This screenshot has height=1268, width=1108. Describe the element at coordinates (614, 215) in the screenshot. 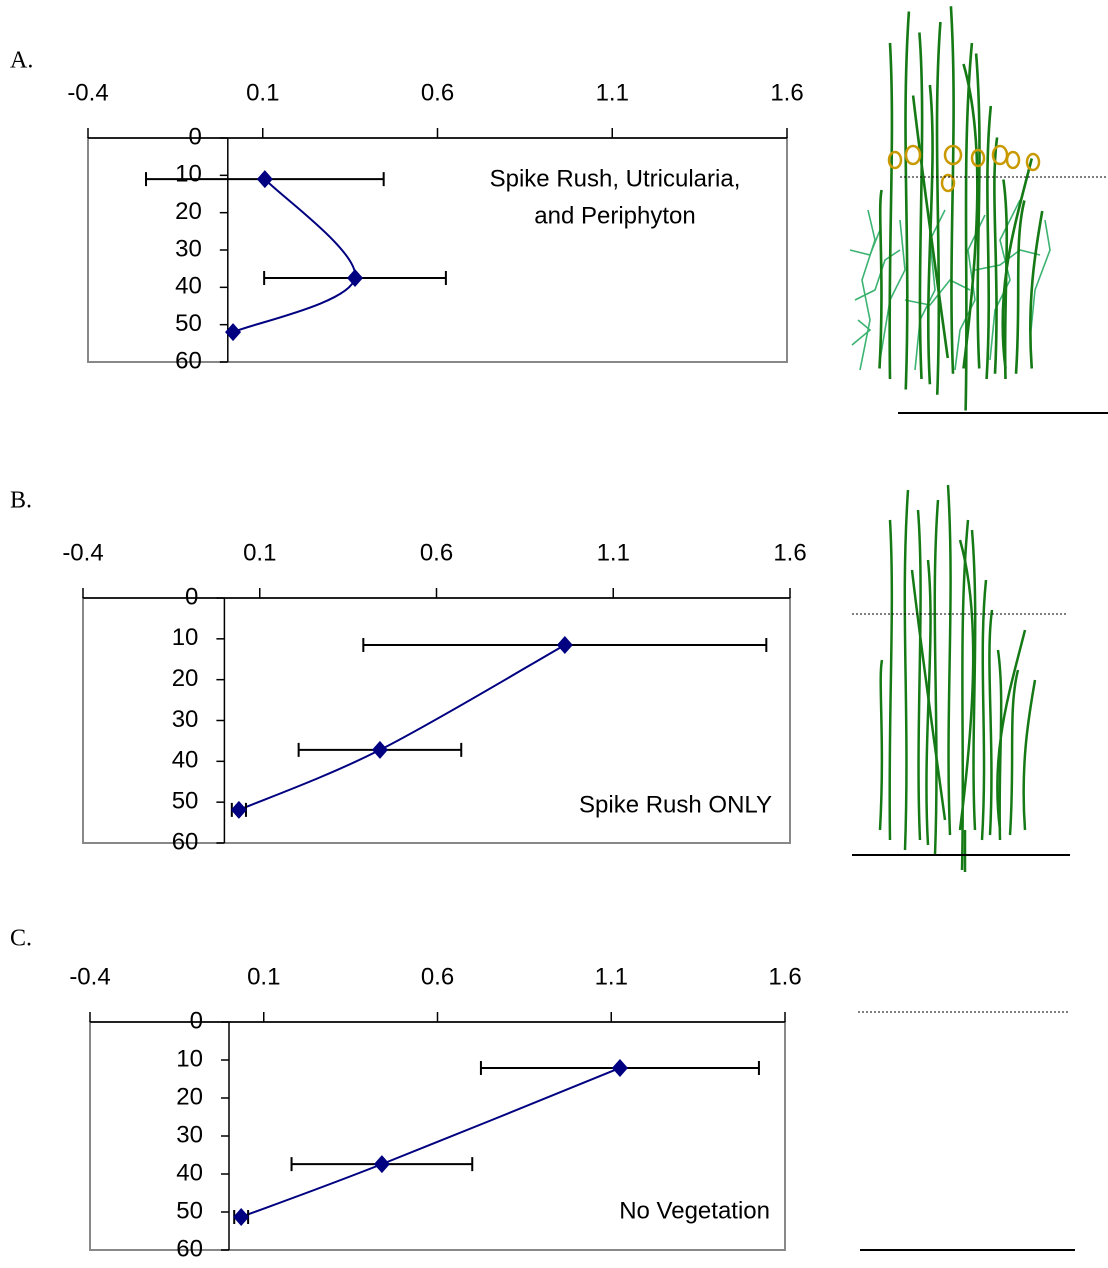

I see `annotation: and Periphyton` at that location.